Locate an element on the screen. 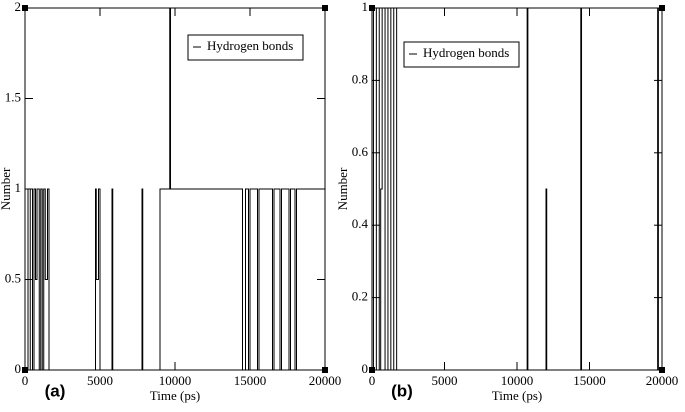 This screenshot has width=685, height=412. y-tick-label: 0.8 is located at coordinates (360, 78).